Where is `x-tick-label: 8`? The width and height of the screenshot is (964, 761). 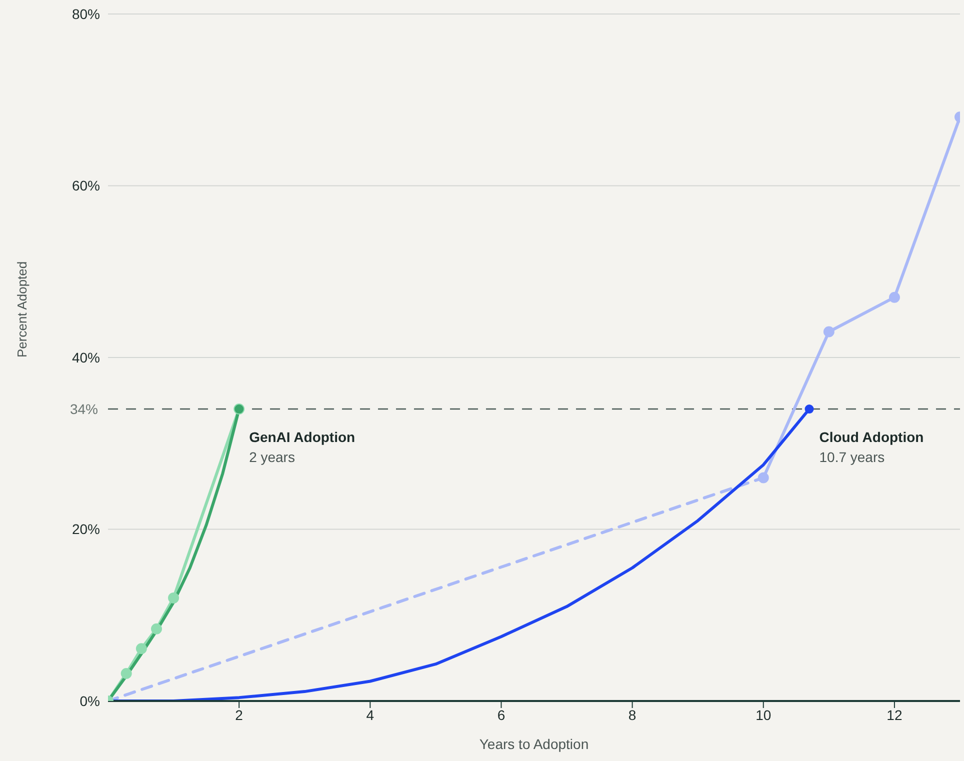
x-tick-label: 8 is located at coordinates (632, 714).